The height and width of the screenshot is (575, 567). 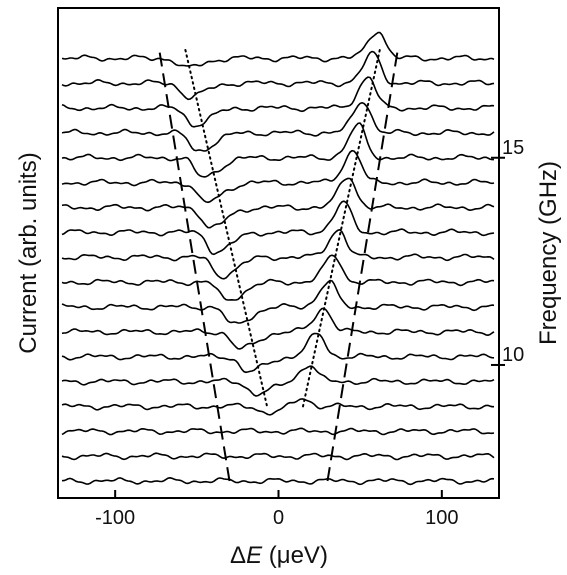 I want to click on x-tick-label: -100, so click(x=115, y=518).